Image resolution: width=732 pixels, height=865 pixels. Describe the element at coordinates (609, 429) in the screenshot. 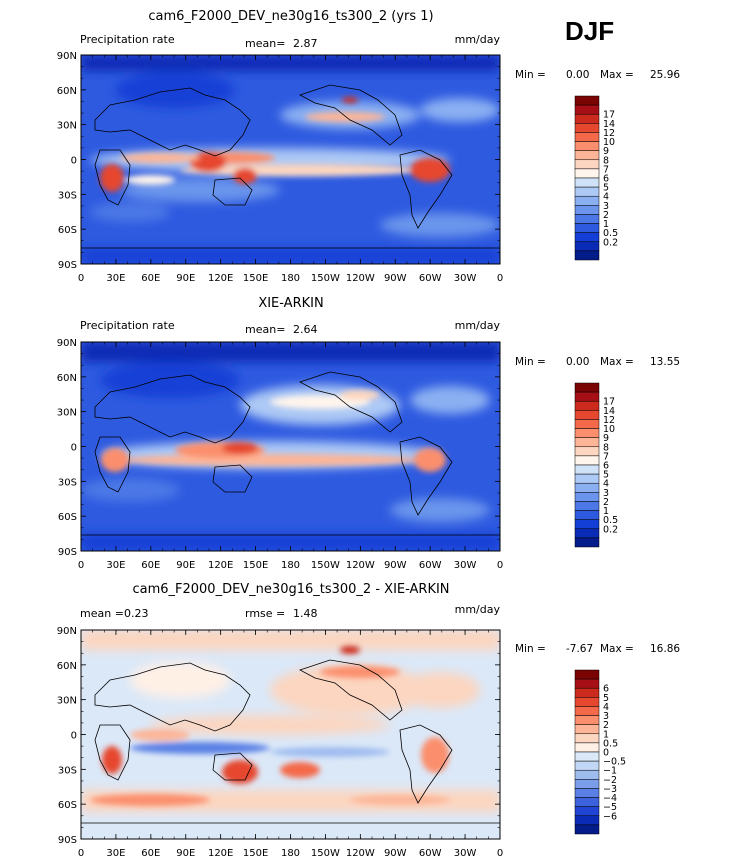

I see `colorbar-label: 10` at that location.